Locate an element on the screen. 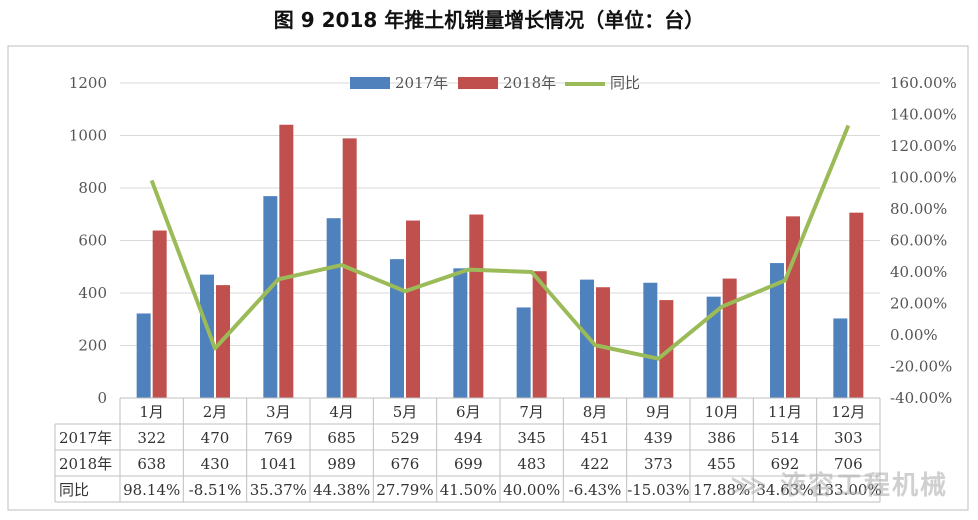  chart-title: 图 9 2018 年推土机销量增长情况（单位：台） is located at coordinates (489, 20).